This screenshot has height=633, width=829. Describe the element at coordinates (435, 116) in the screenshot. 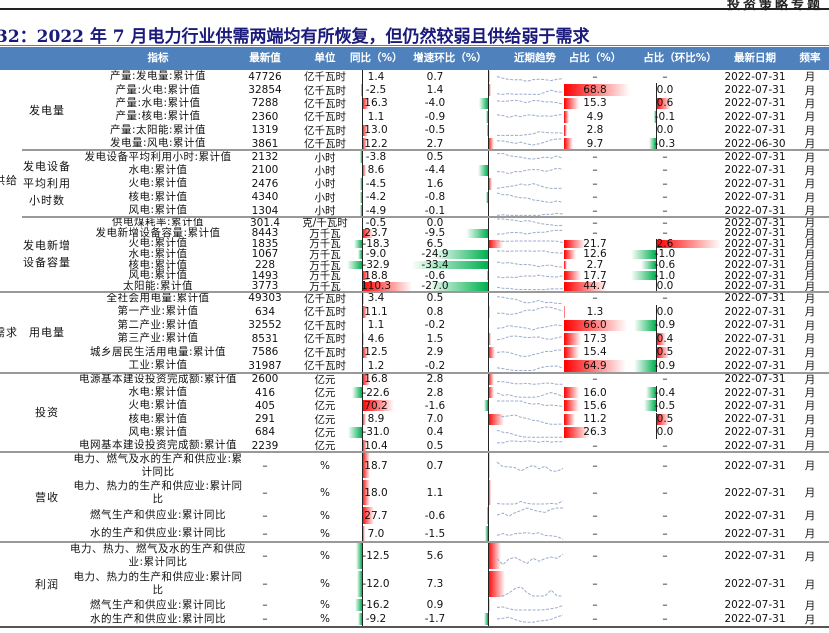

I see `mom-value: -0.9` at that location.